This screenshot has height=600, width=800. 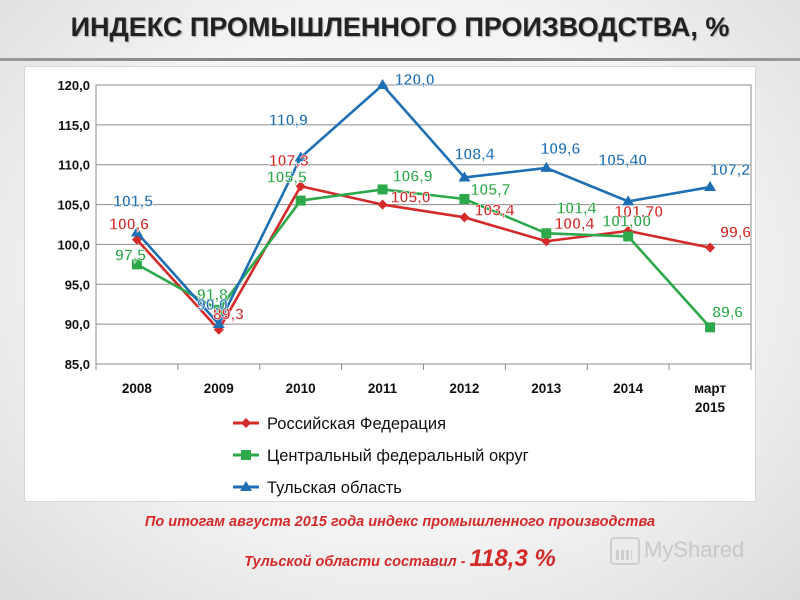 What do you see at coordinates (212, 305) in the screenshot?
I see `data-label-tula: 90,0` at bounding box center [212, 305].